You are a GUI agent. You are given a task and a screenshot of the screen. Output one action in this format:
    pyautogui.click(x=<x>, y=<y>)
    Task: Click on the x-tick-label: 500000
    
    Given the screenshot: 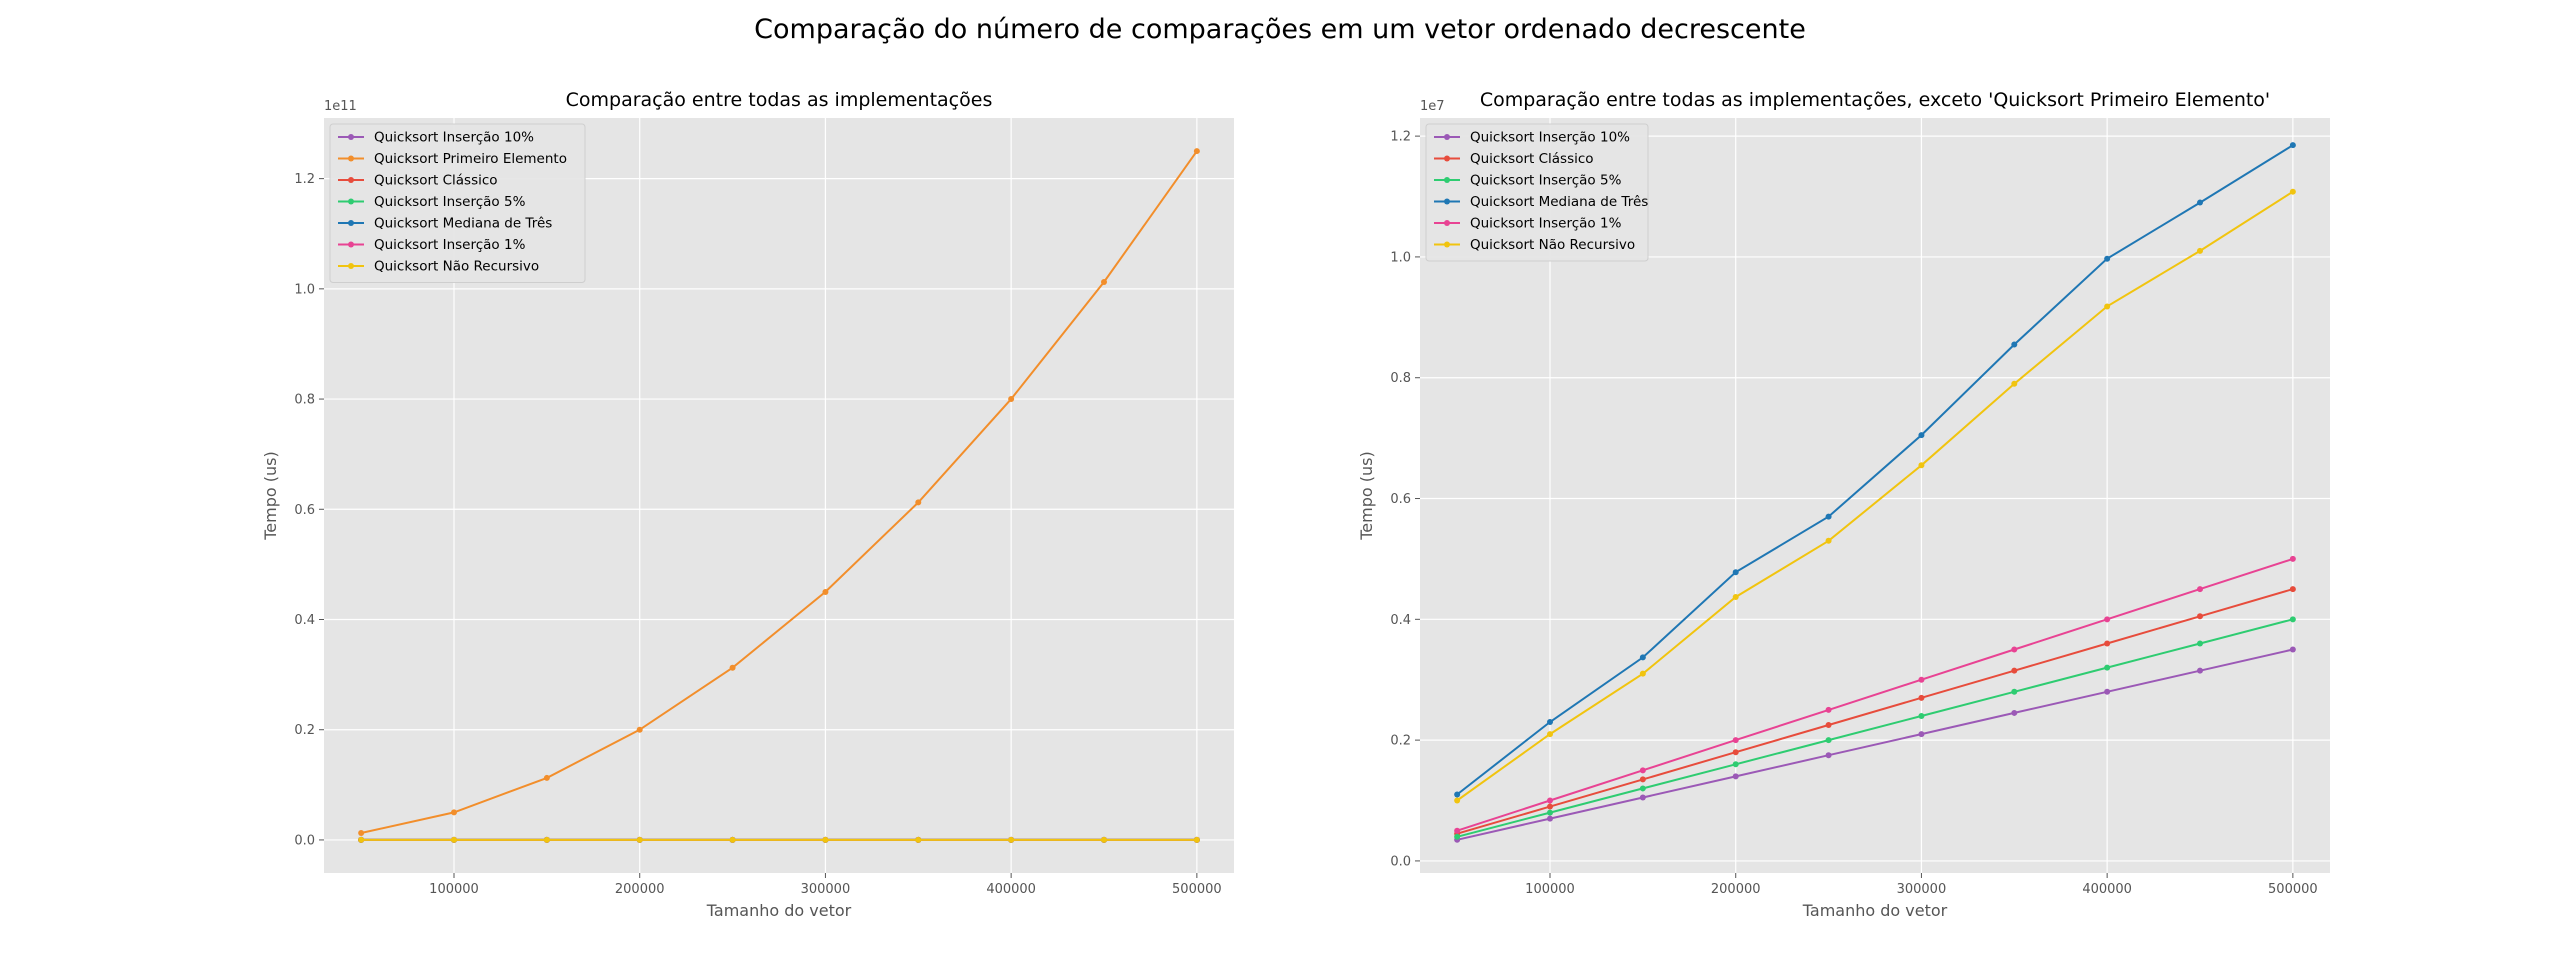 What is the action you would take?
    pyautogui.click(x=2293, y=889)
    